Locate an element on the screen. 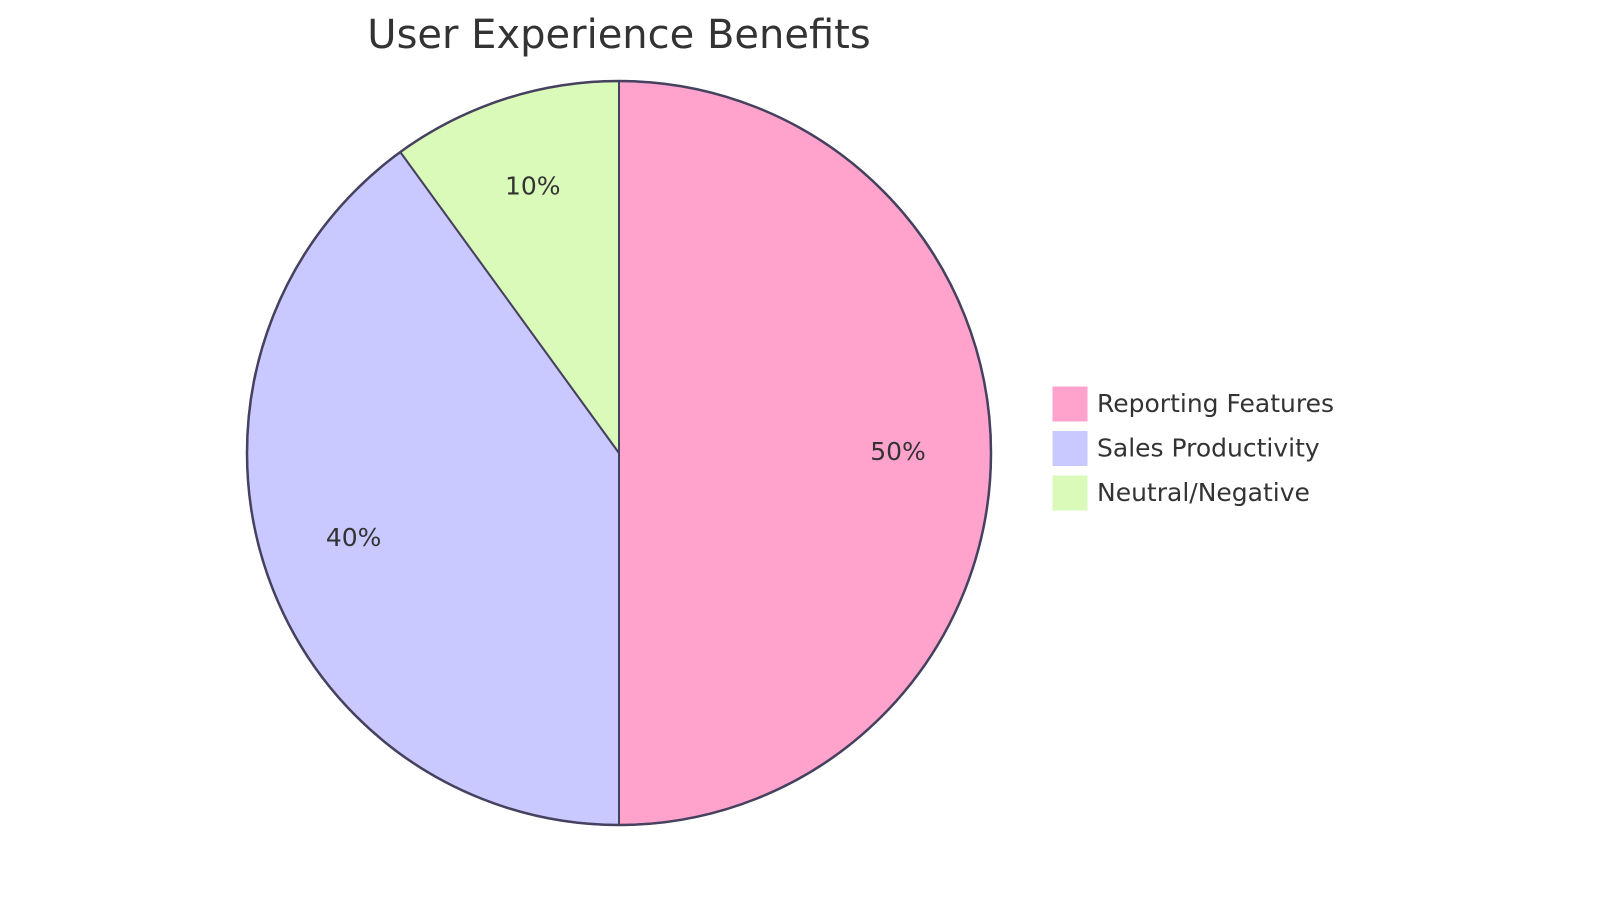  chart-title: User Experience Benefits is located at coordinates (618, 35).